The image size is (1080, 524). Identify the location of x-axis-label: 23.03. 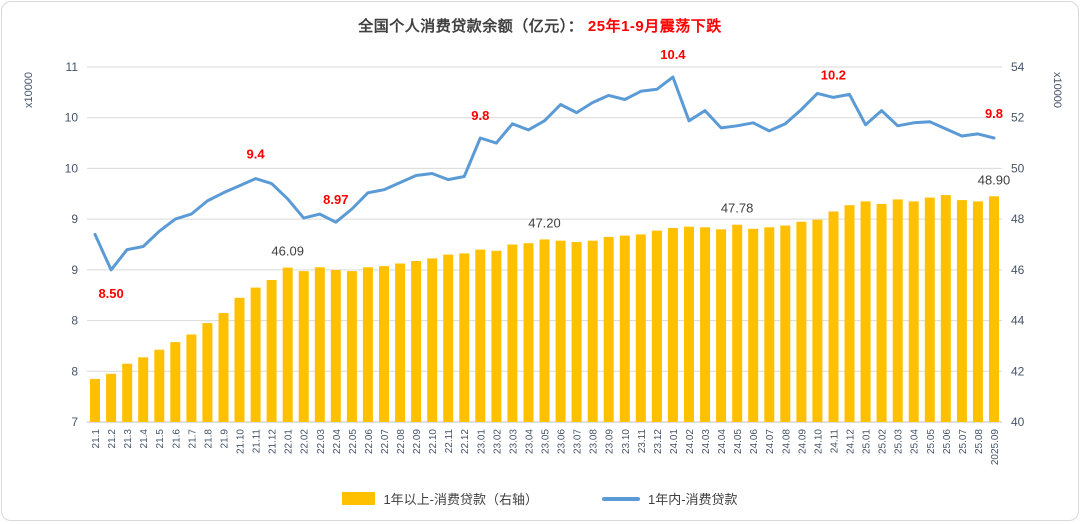
(513, 441).